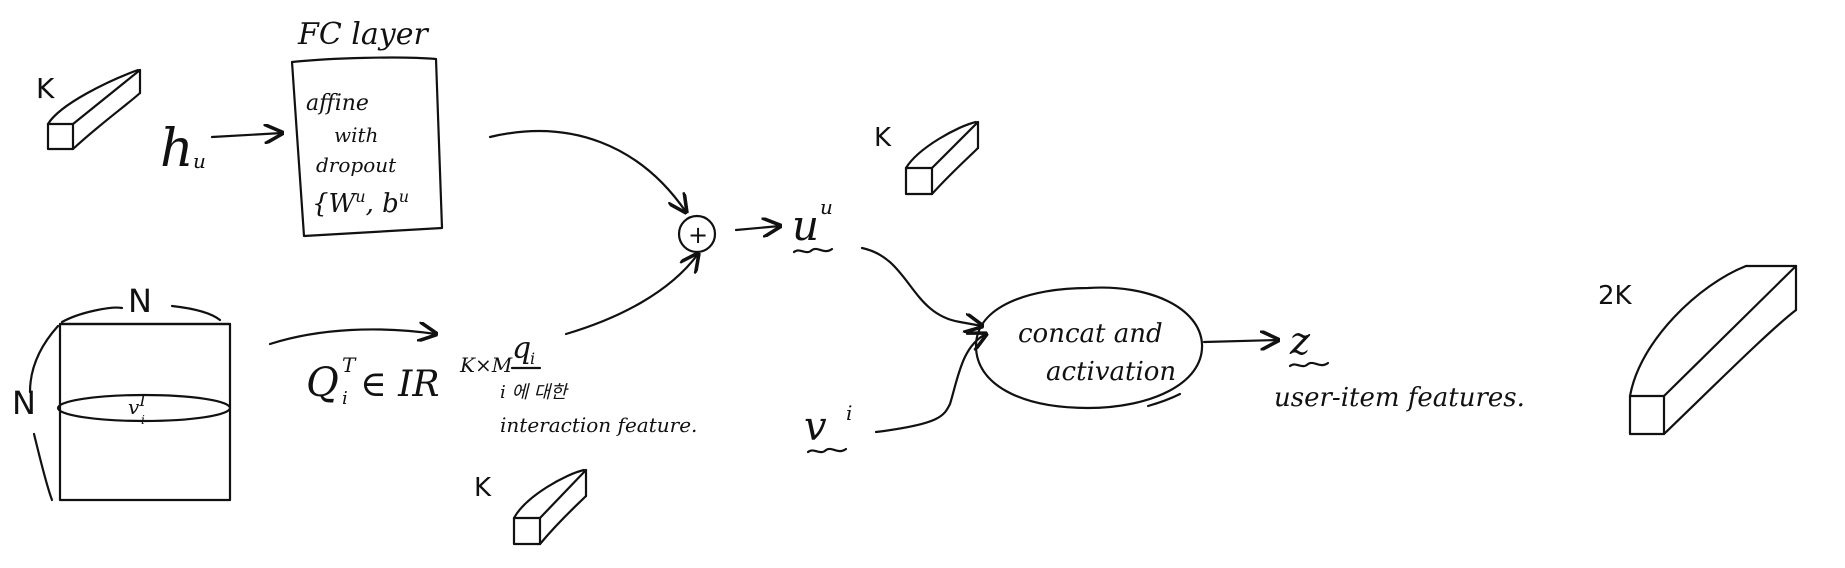 This screenshot has width=1845, height=568. Describe the element at coordinates (587, 171) in the screenshot. I see `arrow-fc-to-plus` at that location.